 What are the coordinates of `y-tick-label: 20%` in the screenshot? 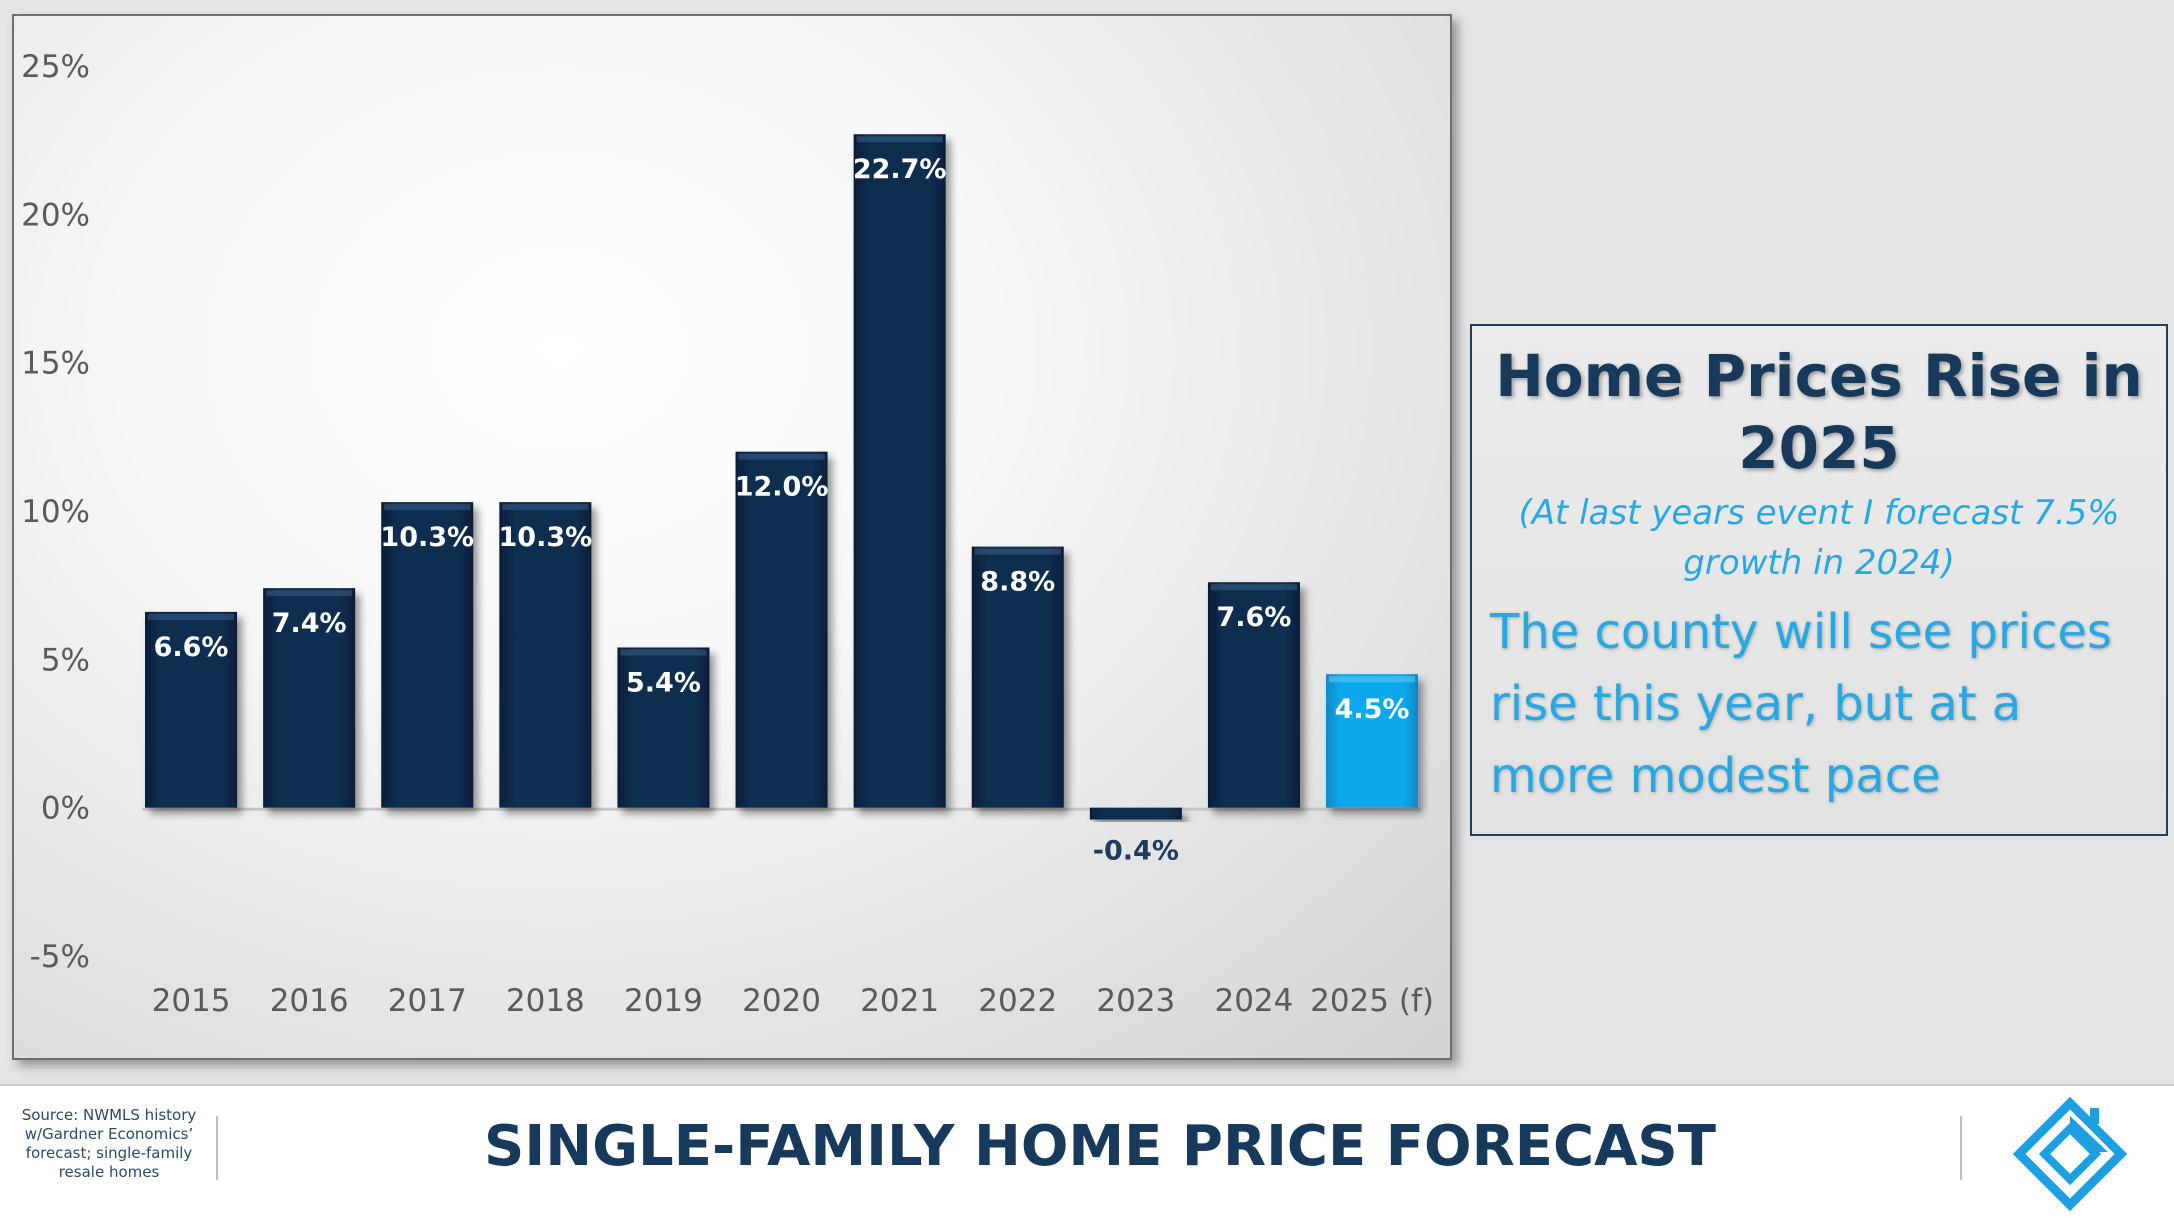 It's located at (55, 215).